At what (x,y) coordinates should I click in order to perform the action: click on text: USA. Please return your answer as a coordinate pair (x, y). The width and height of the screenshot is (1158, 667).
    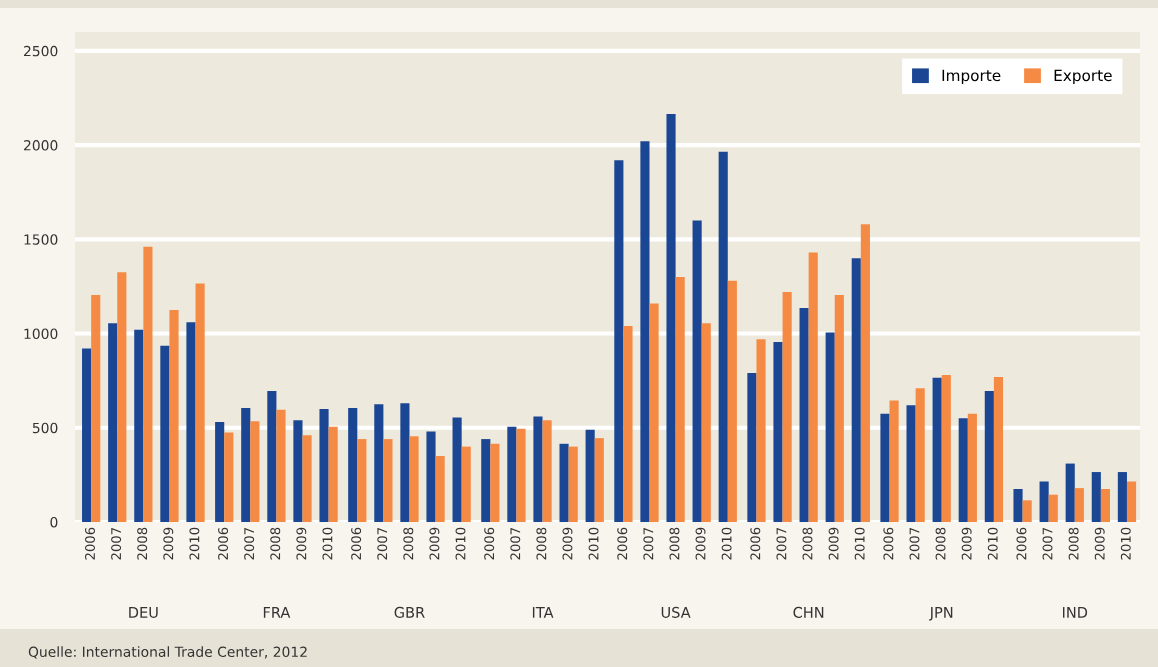
    Looking at the image, I should click on (676, 612).